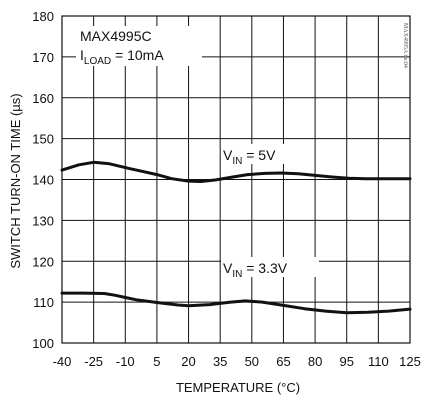 The height and width of the screenshot is (402, 421). What do you see at coordinates (188, 361) in the screenshot?
I see `x-tick-label: 20` at bounding box center [188, 361].